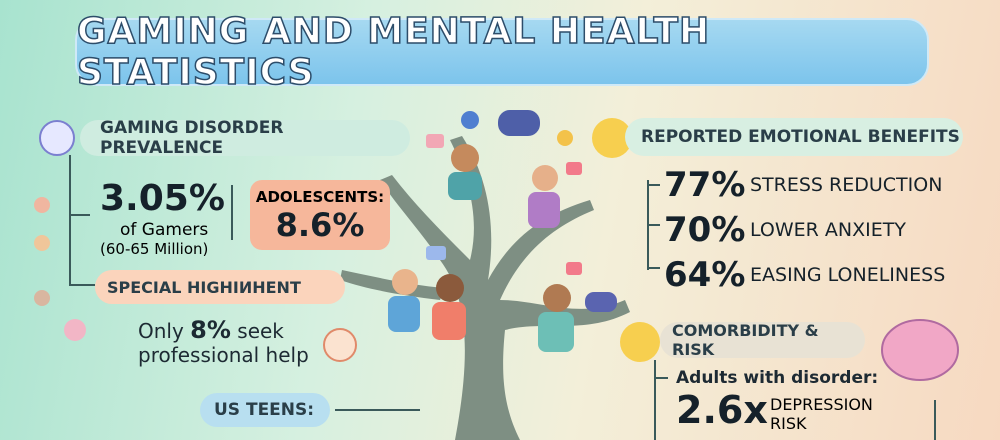 The height and width of the screenshot is (440, 1000). What do you see at coordinates (705, 185) in the screenshot?
I see `benefit-value: 77%` at bounding box center [705, 185].